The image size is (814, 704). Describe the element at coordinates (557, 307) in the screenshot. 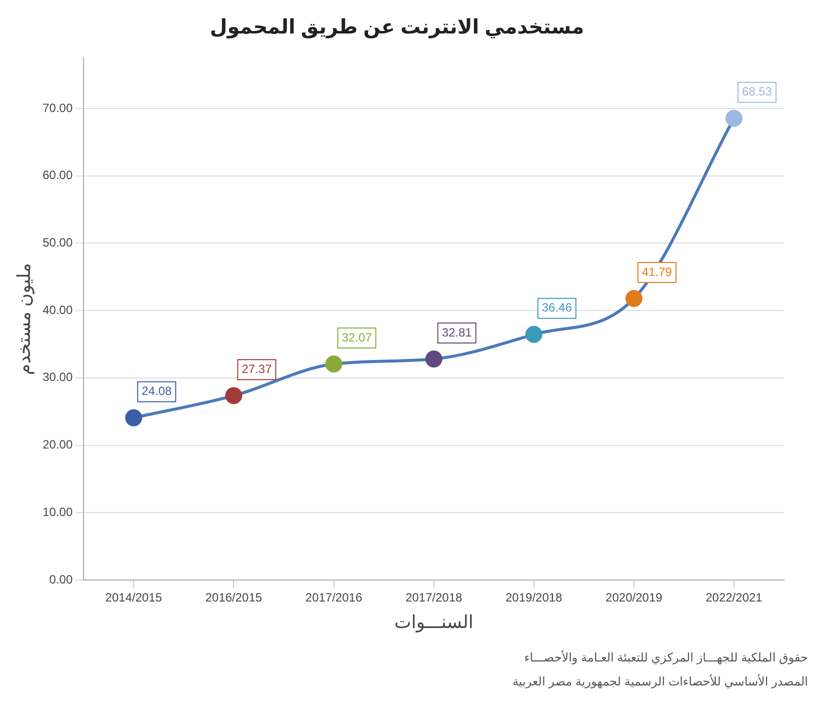

I see `data-label: 36.46` at that location.